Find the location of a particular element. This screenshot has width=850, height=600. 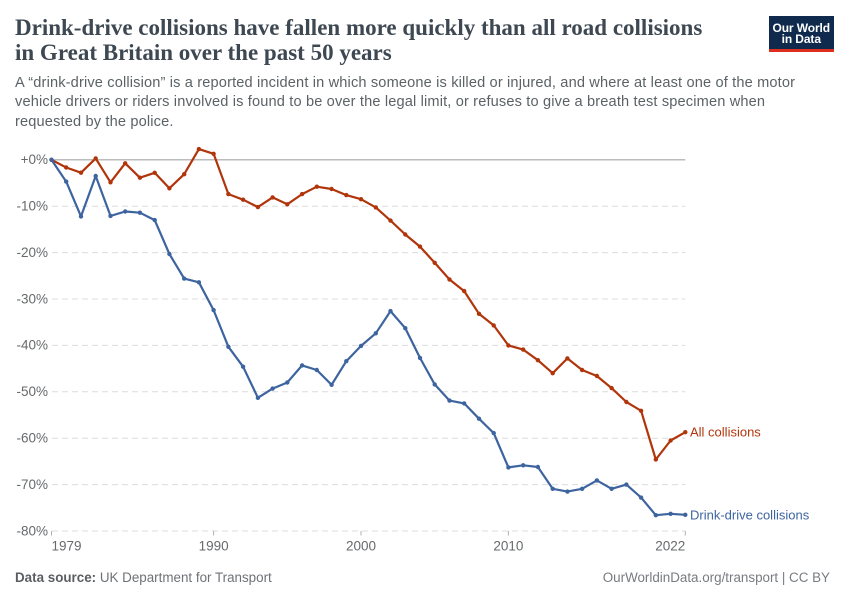

svg-text: -60% is located at coordinates (32, 438).